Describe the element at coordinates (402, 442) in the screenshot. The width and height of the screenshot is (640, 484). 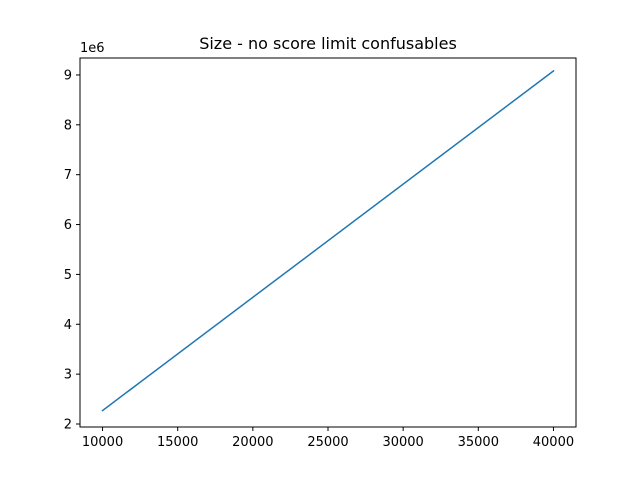
I see `x-tick-label: 30000` at that location.